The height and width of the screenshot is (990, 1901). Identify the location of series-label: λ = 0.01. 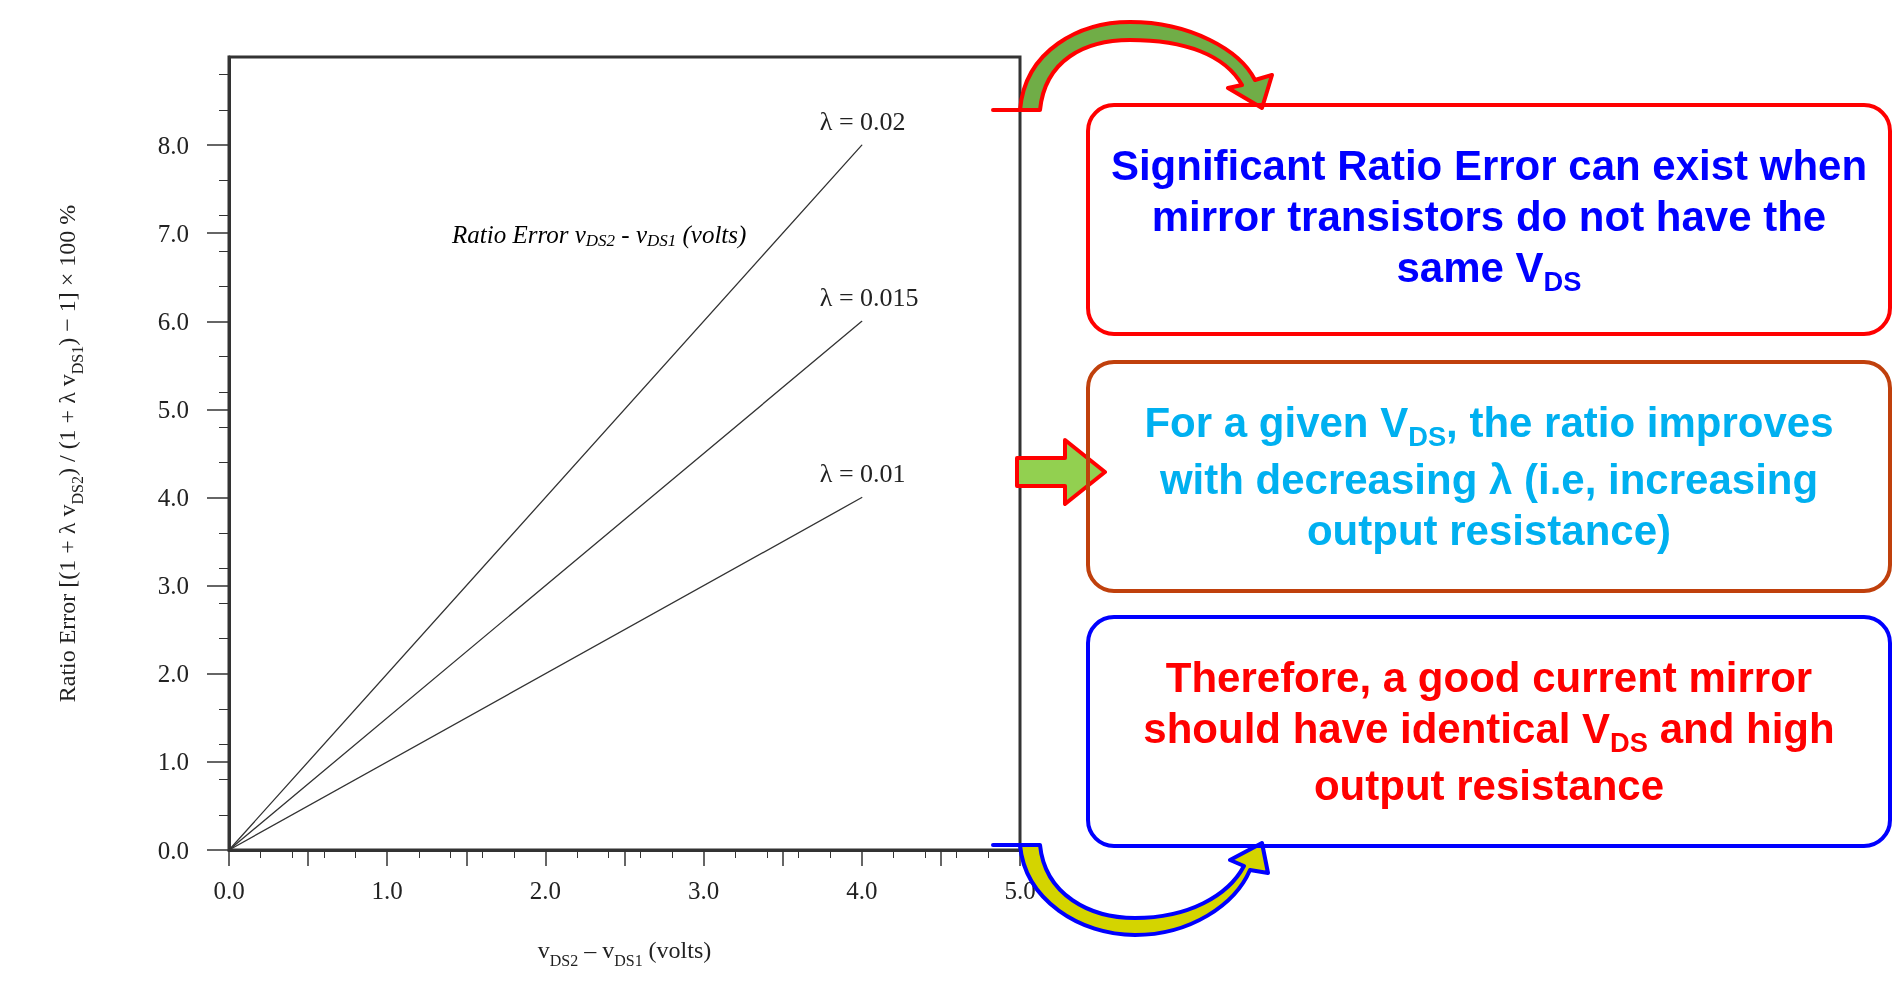
(862, 474).